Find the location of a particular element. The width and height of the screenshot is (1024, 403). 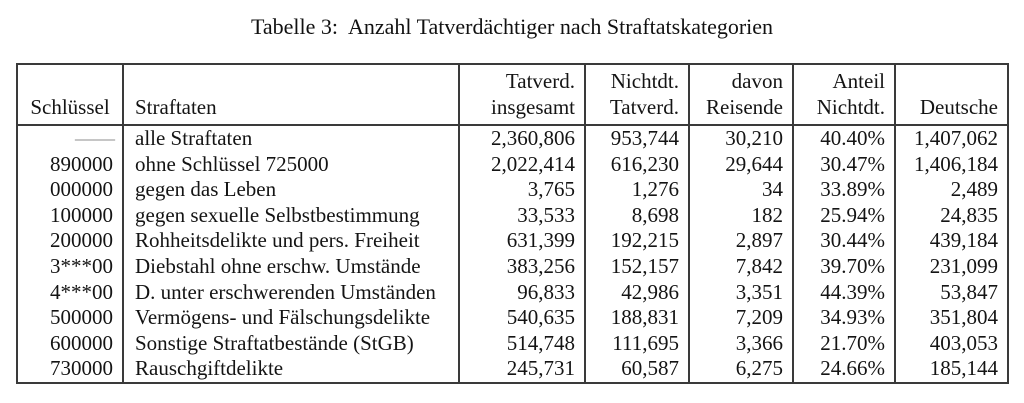

value-cell: 30,210 is located at coordinates (740, 138).